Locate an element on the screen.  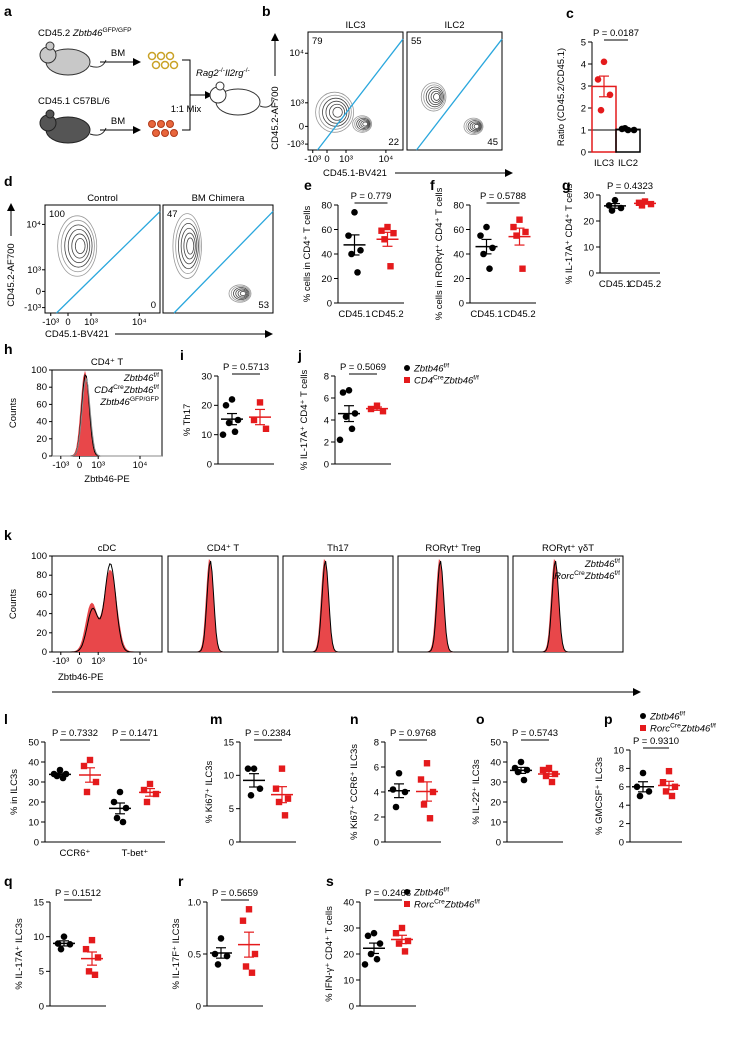
y-axis-label: % in ILC3s is located at coordinates (14, 792).